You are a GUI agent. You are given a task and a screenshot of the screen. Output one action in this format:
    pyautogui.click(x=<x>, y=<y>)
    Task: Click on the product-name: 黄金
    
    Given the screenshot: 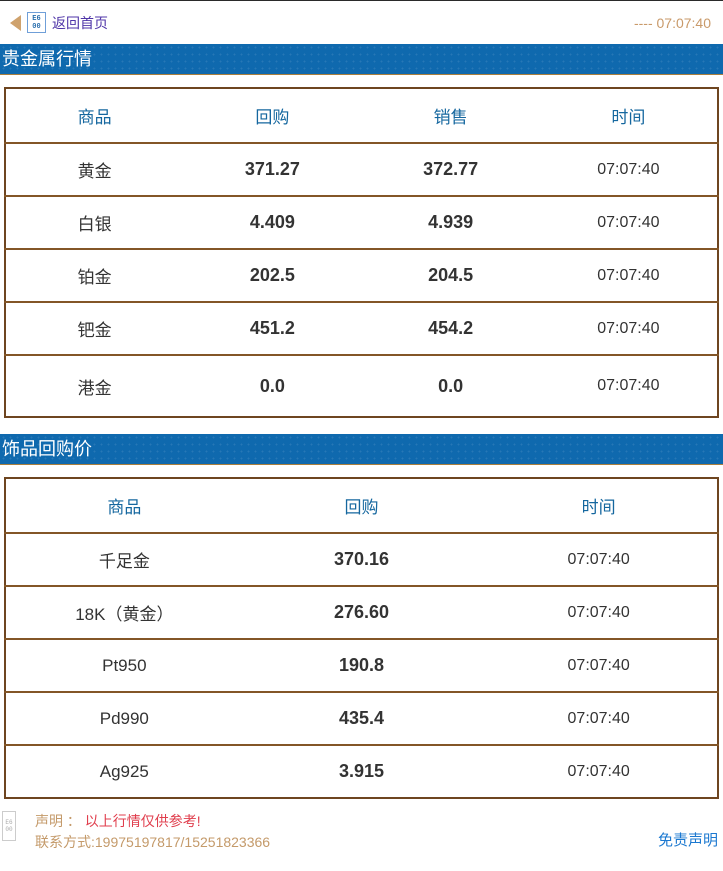 What is the action you would take?
    pyautogui.click(x=94, y=171)
    